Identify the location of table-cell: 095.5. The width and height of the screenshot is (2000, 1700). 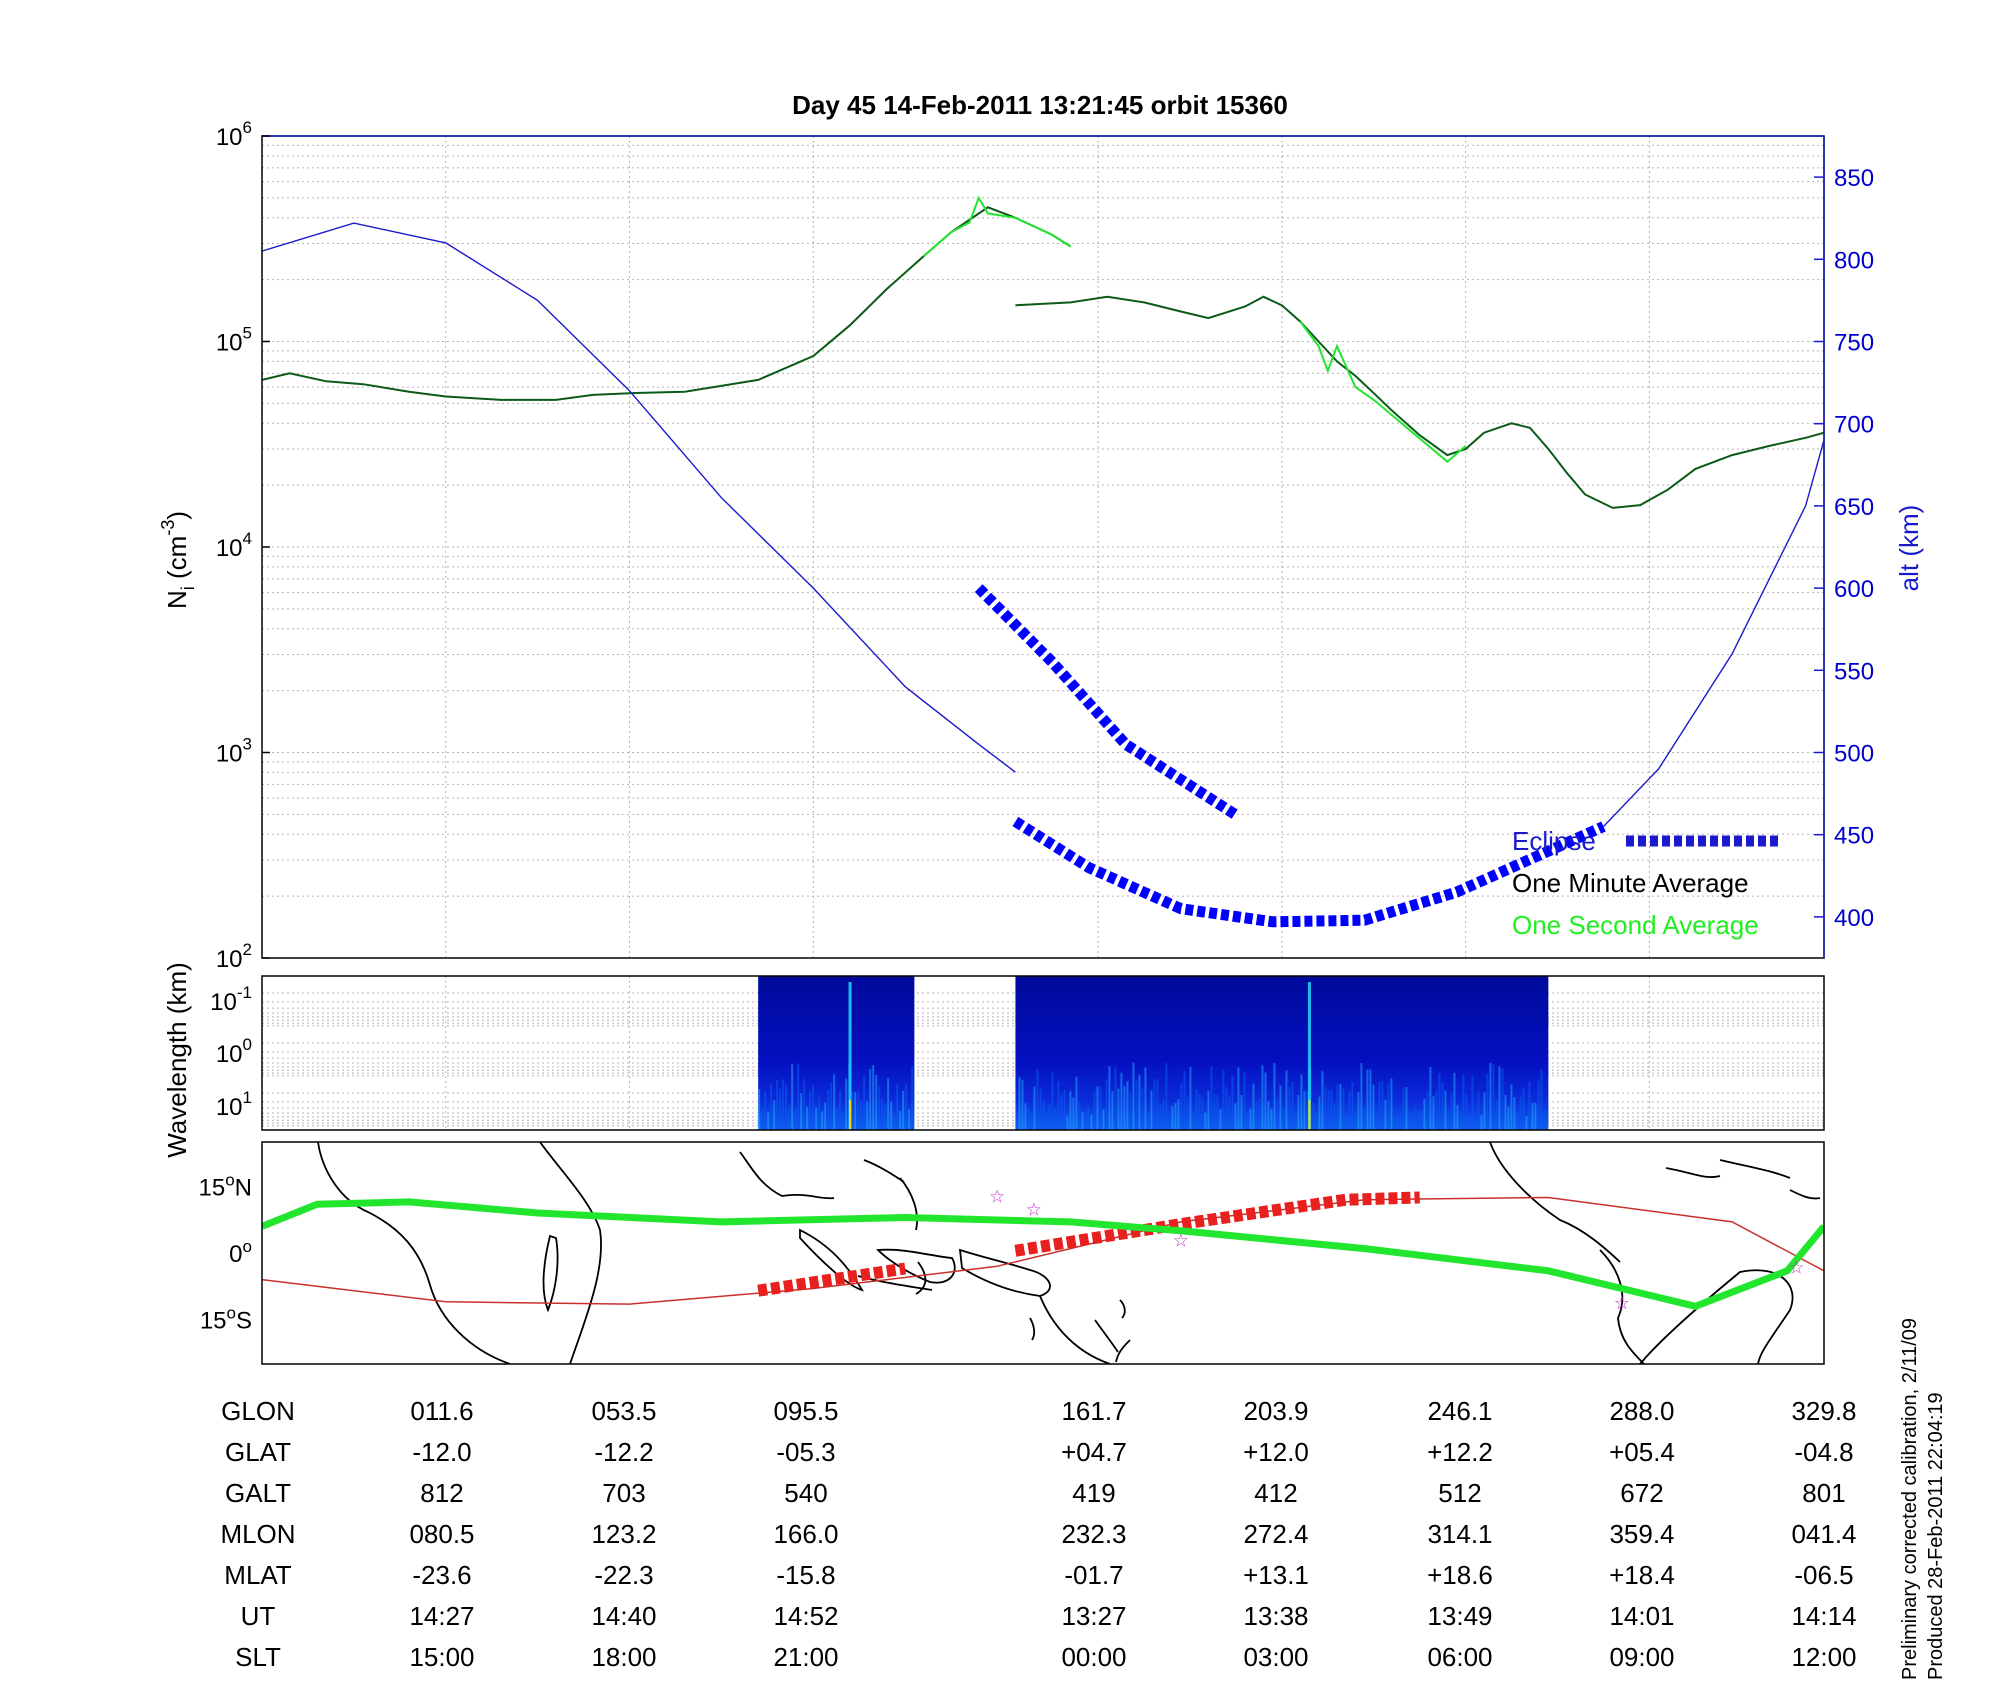
(805, 1411).